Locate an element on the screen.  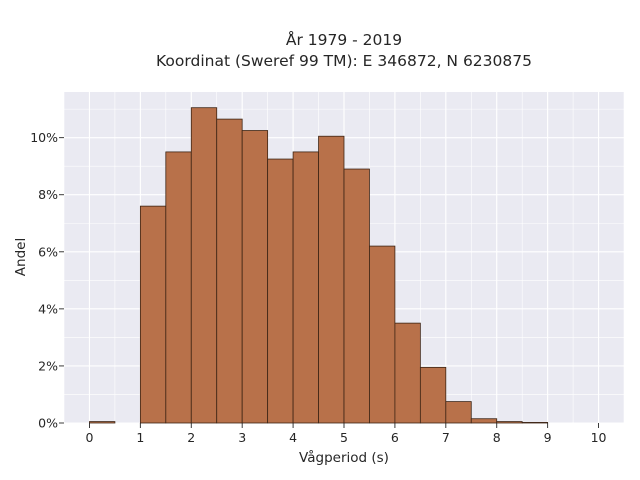
y-tick-label: 4% is located at coordinates (48, 308).